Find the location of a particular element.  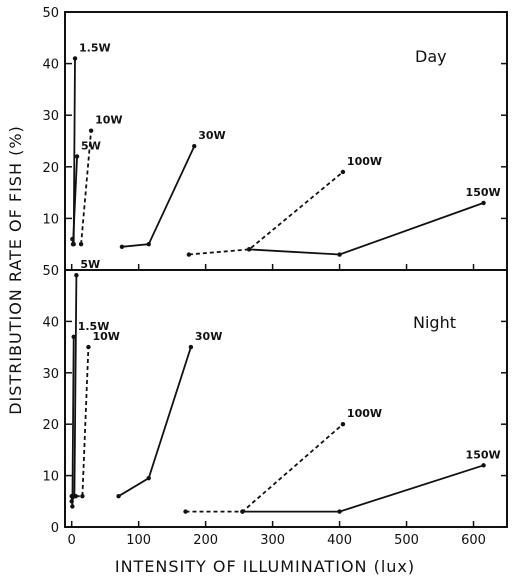

y-tick-label-day-50: 50 is located at coordinates (50, 13).